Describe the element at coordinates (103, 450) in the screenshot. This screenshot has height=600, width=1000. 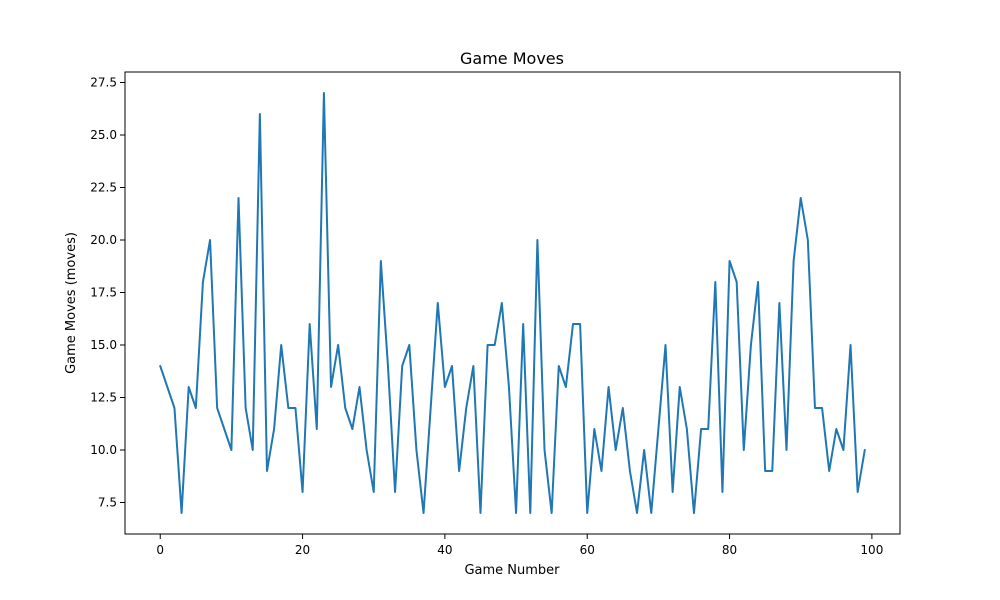
I see `y-tick-label: 10.0` at that location.